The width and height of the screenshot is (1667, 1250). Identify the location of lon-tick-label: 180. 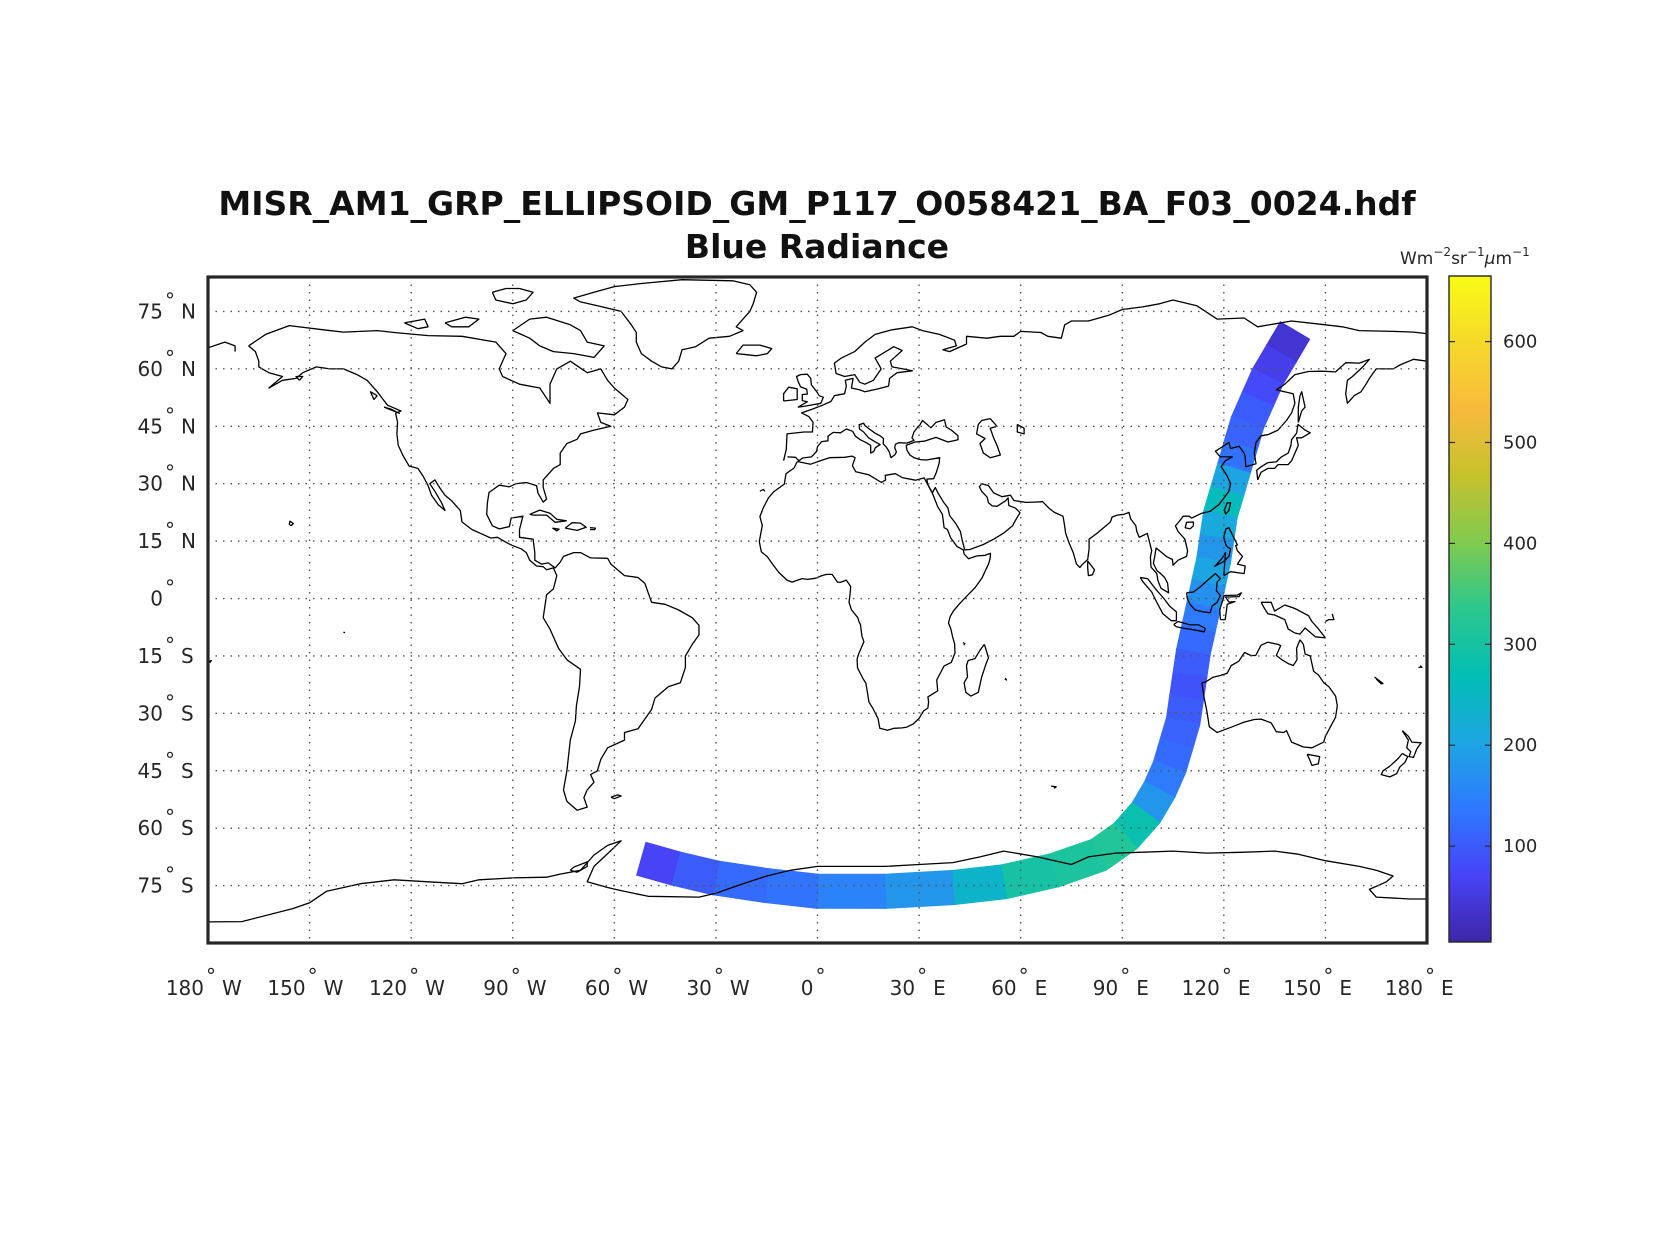
(185, 988).